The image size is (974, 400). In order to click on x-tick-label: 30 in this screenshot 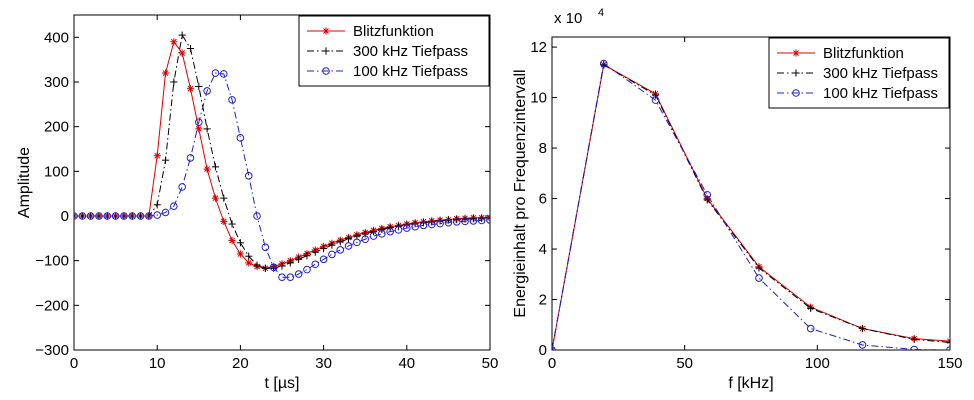, I will do `click(323, 363)`.